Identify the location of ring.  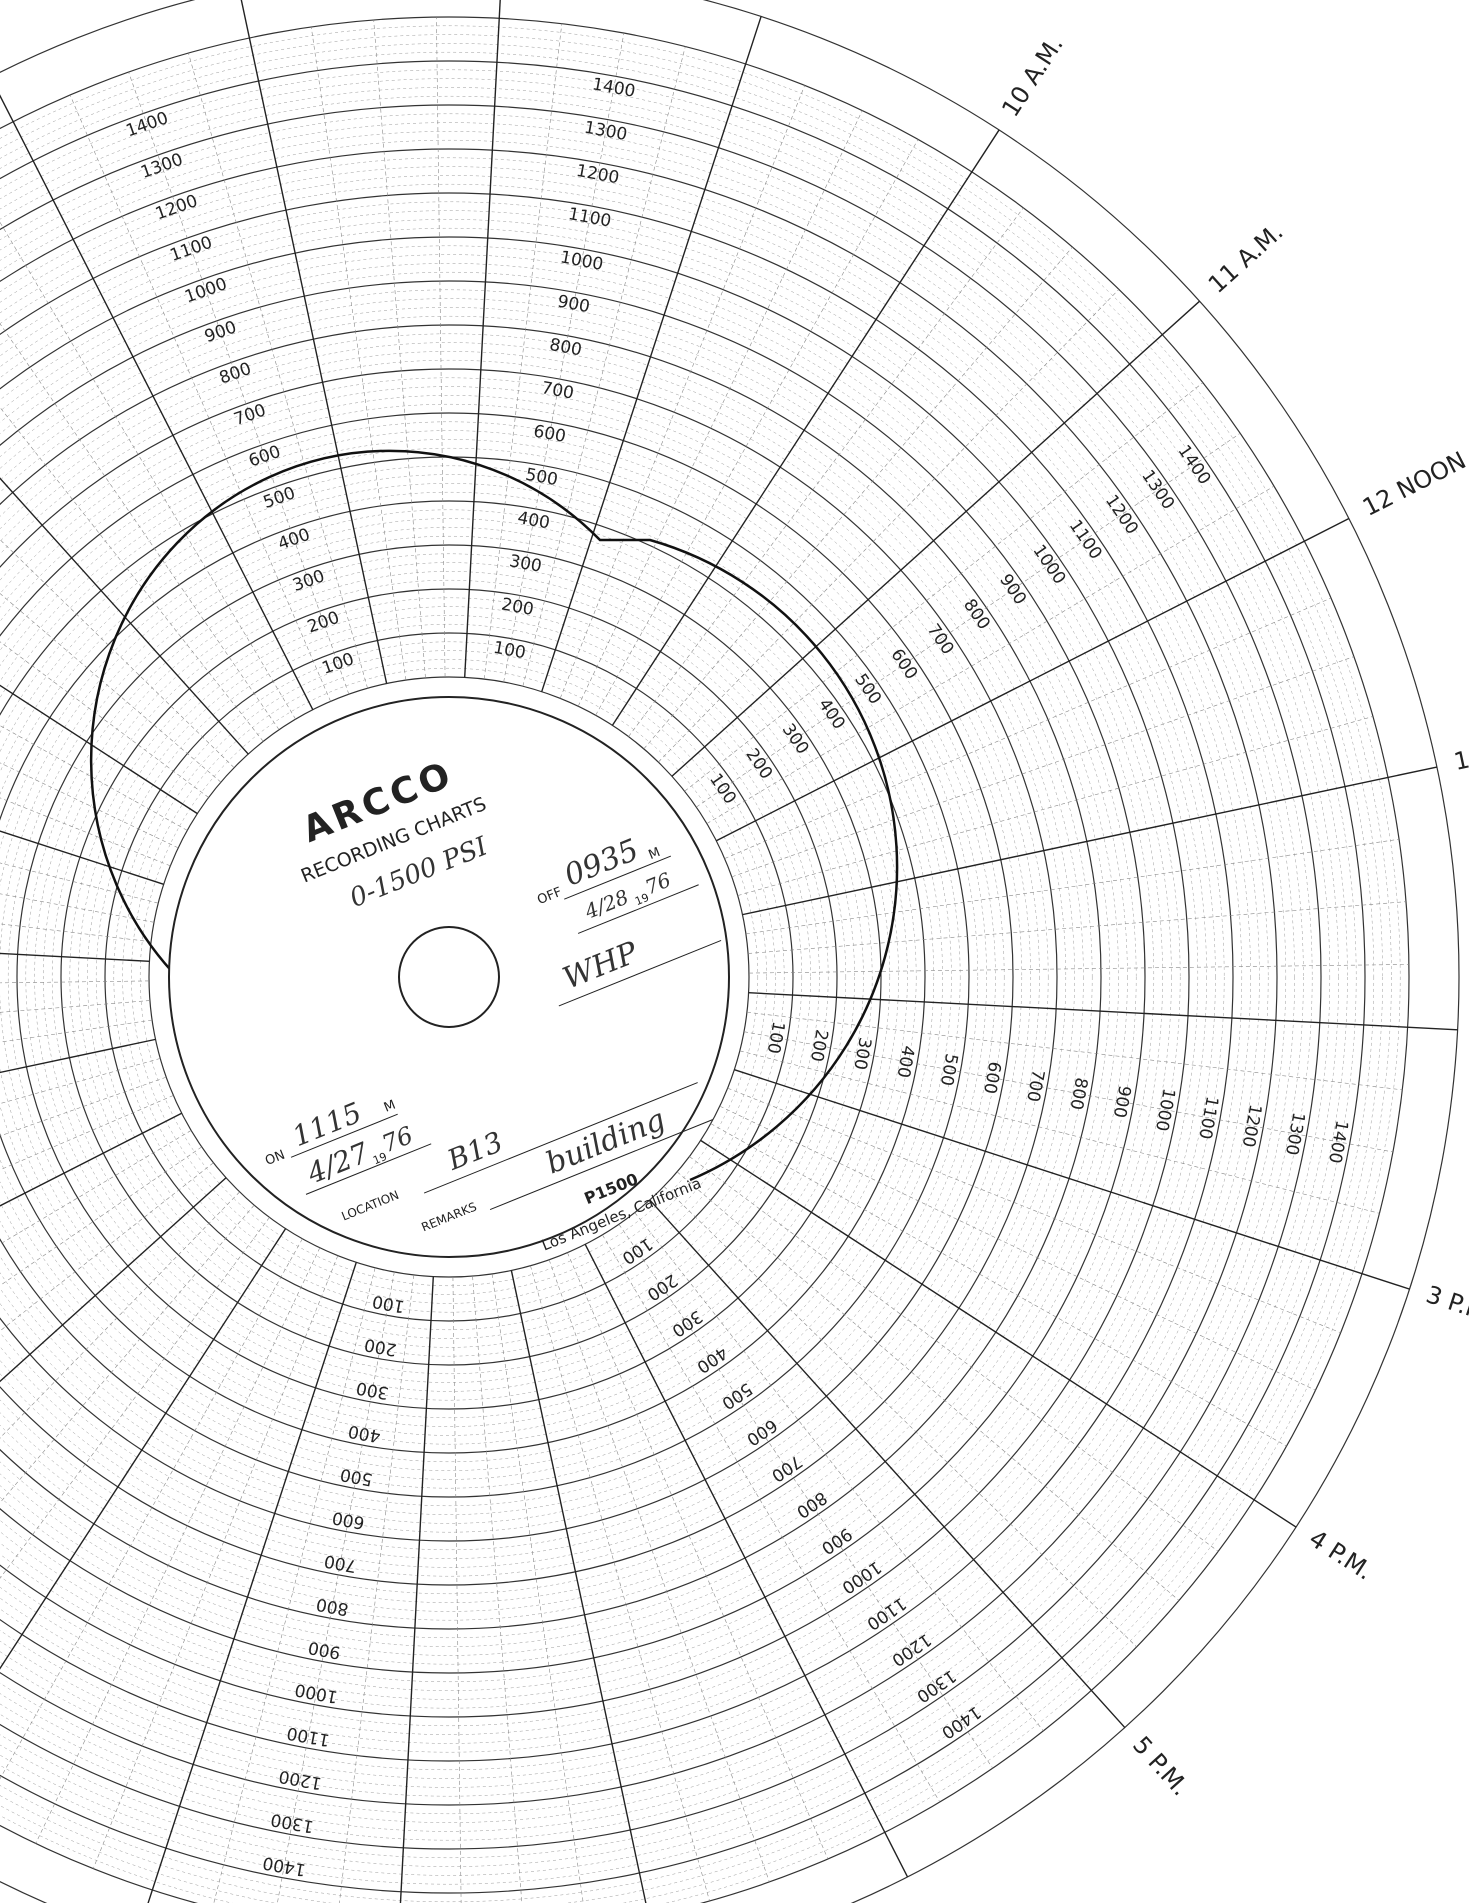
(449, 977).